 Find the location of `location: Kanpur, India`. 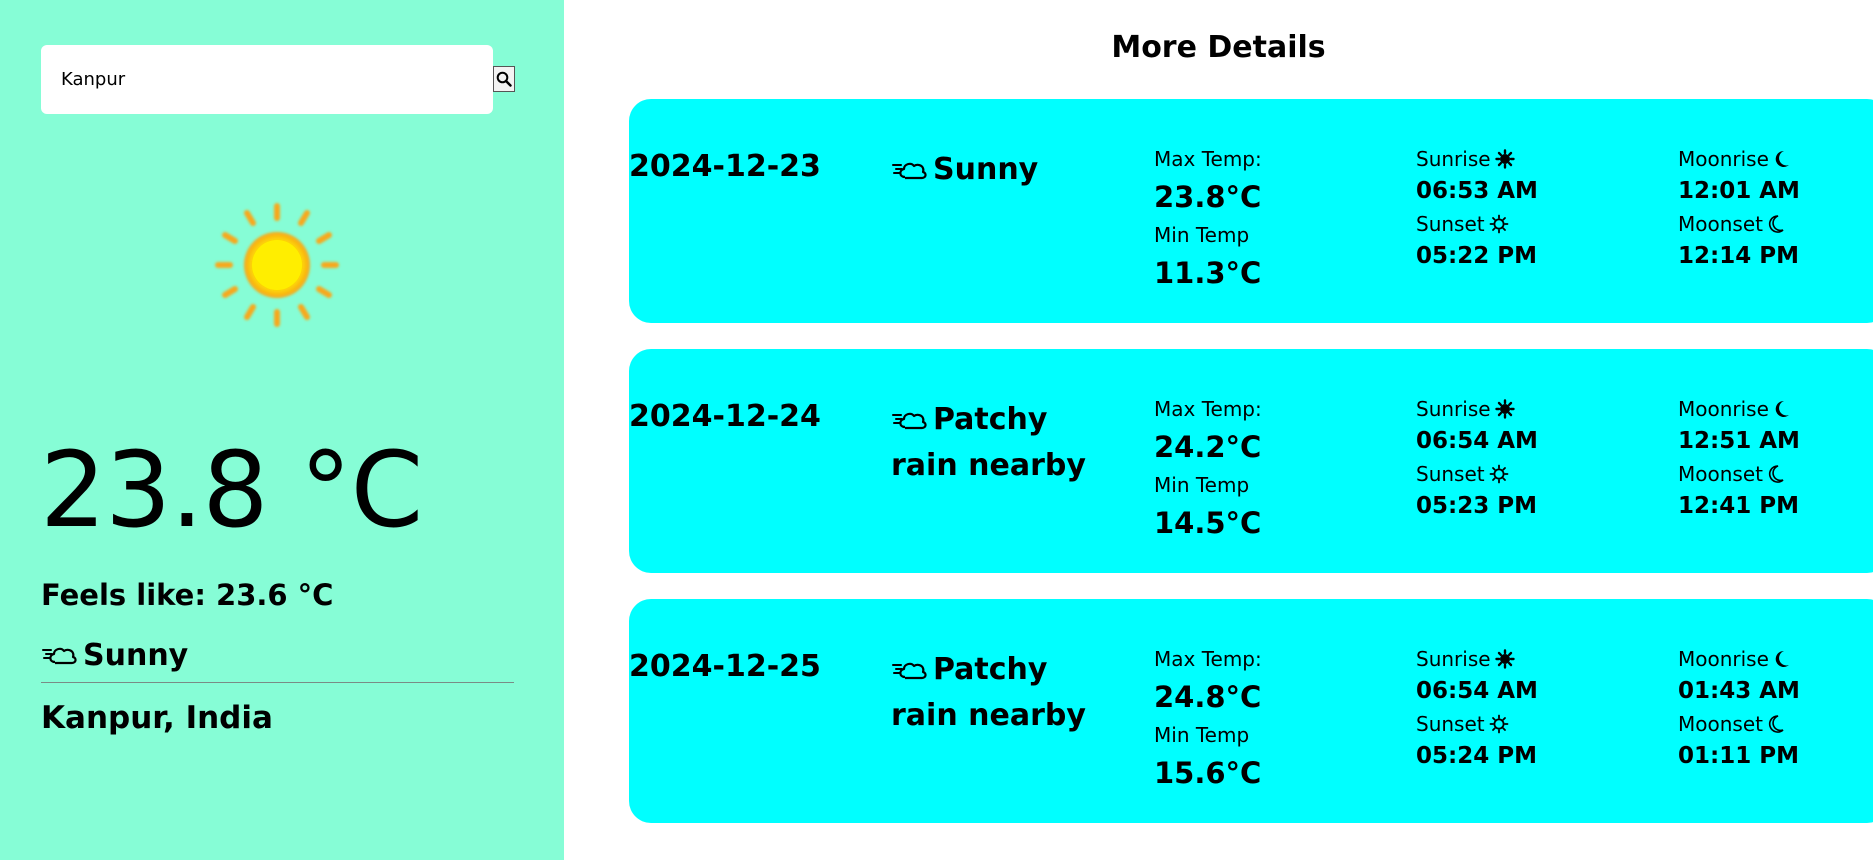

location: Kanpur, India is located at coordinates (157, 718).